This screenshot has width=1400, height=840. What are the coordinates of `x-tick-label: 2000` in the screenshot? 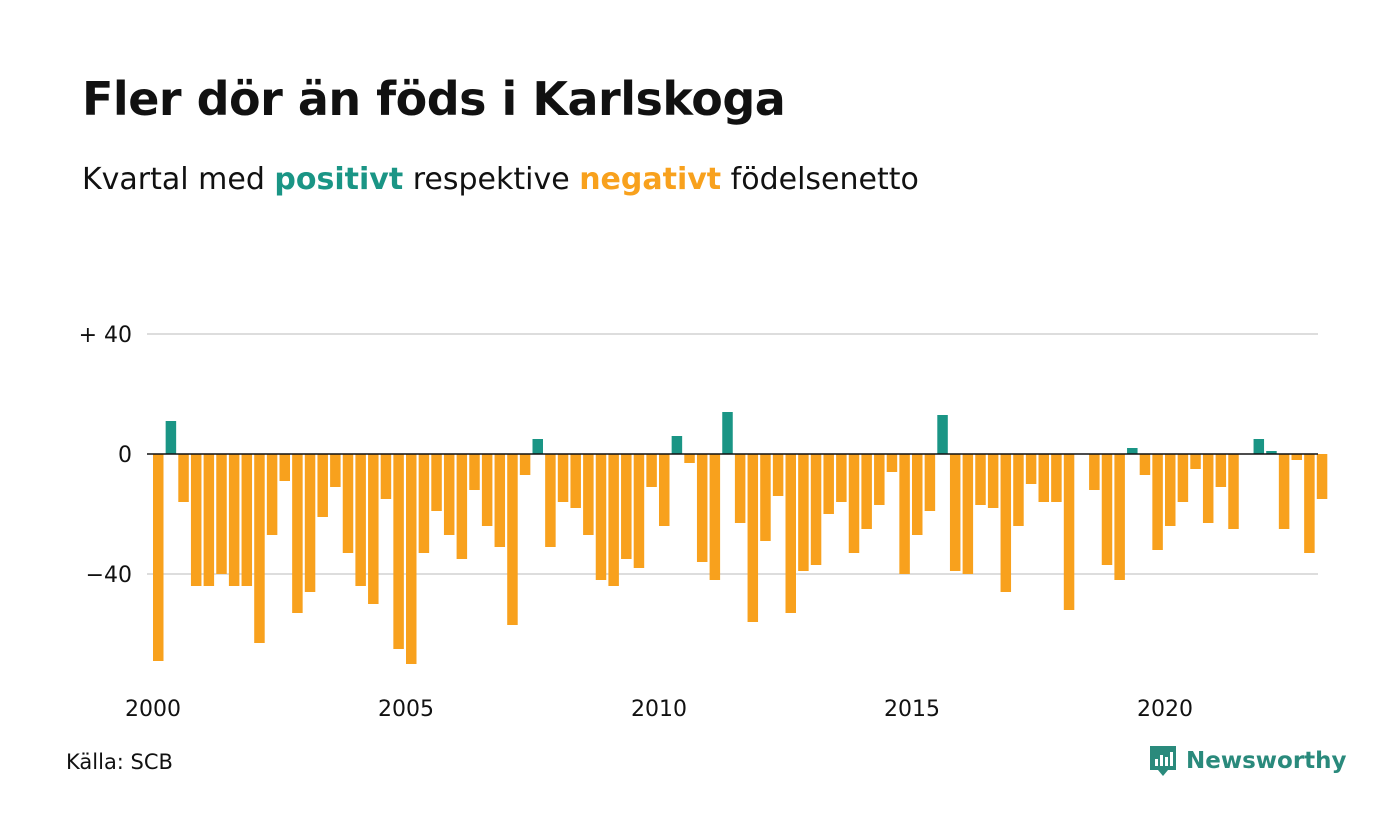 It's located at (153, 709).